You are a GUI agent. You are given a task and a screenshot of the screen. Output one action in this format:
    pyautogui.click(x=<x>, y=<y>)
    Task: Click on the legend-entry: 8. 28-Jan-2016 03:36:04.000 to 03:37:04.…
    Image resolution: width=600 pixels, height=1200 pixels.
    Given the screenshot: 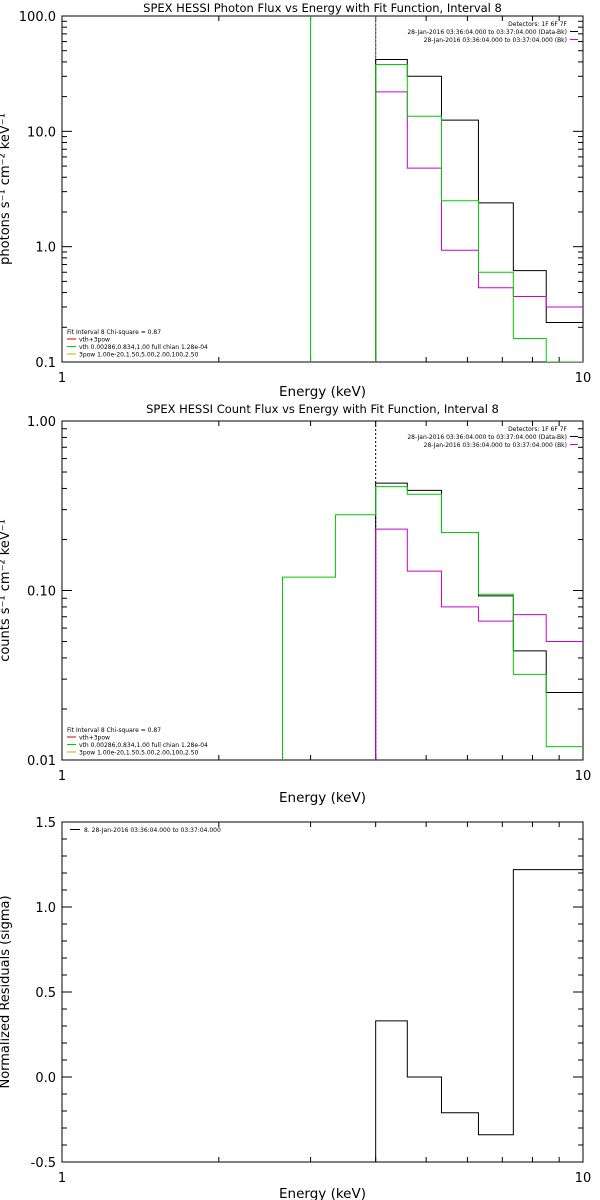 What is the action you would take?
    pyautogui.click(x=152, y=830)
    